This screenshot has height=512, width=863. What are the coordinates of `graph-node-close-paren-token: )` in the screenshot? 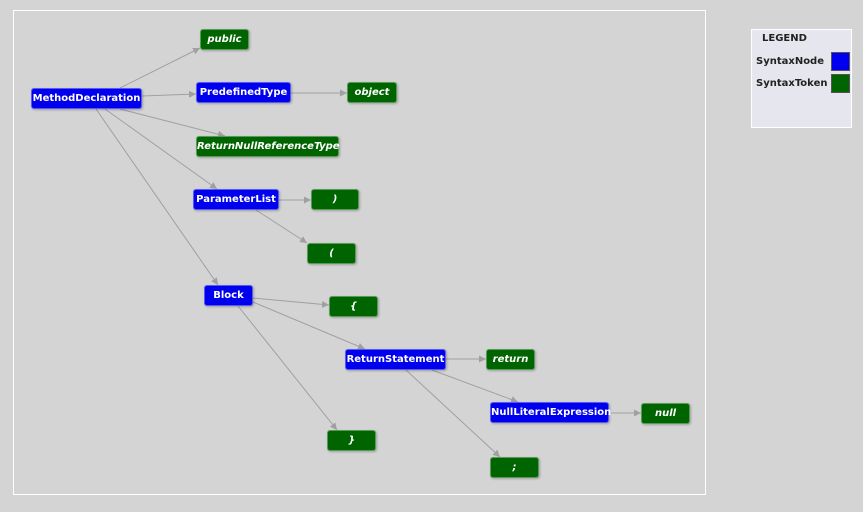 It's located at (335, 199).